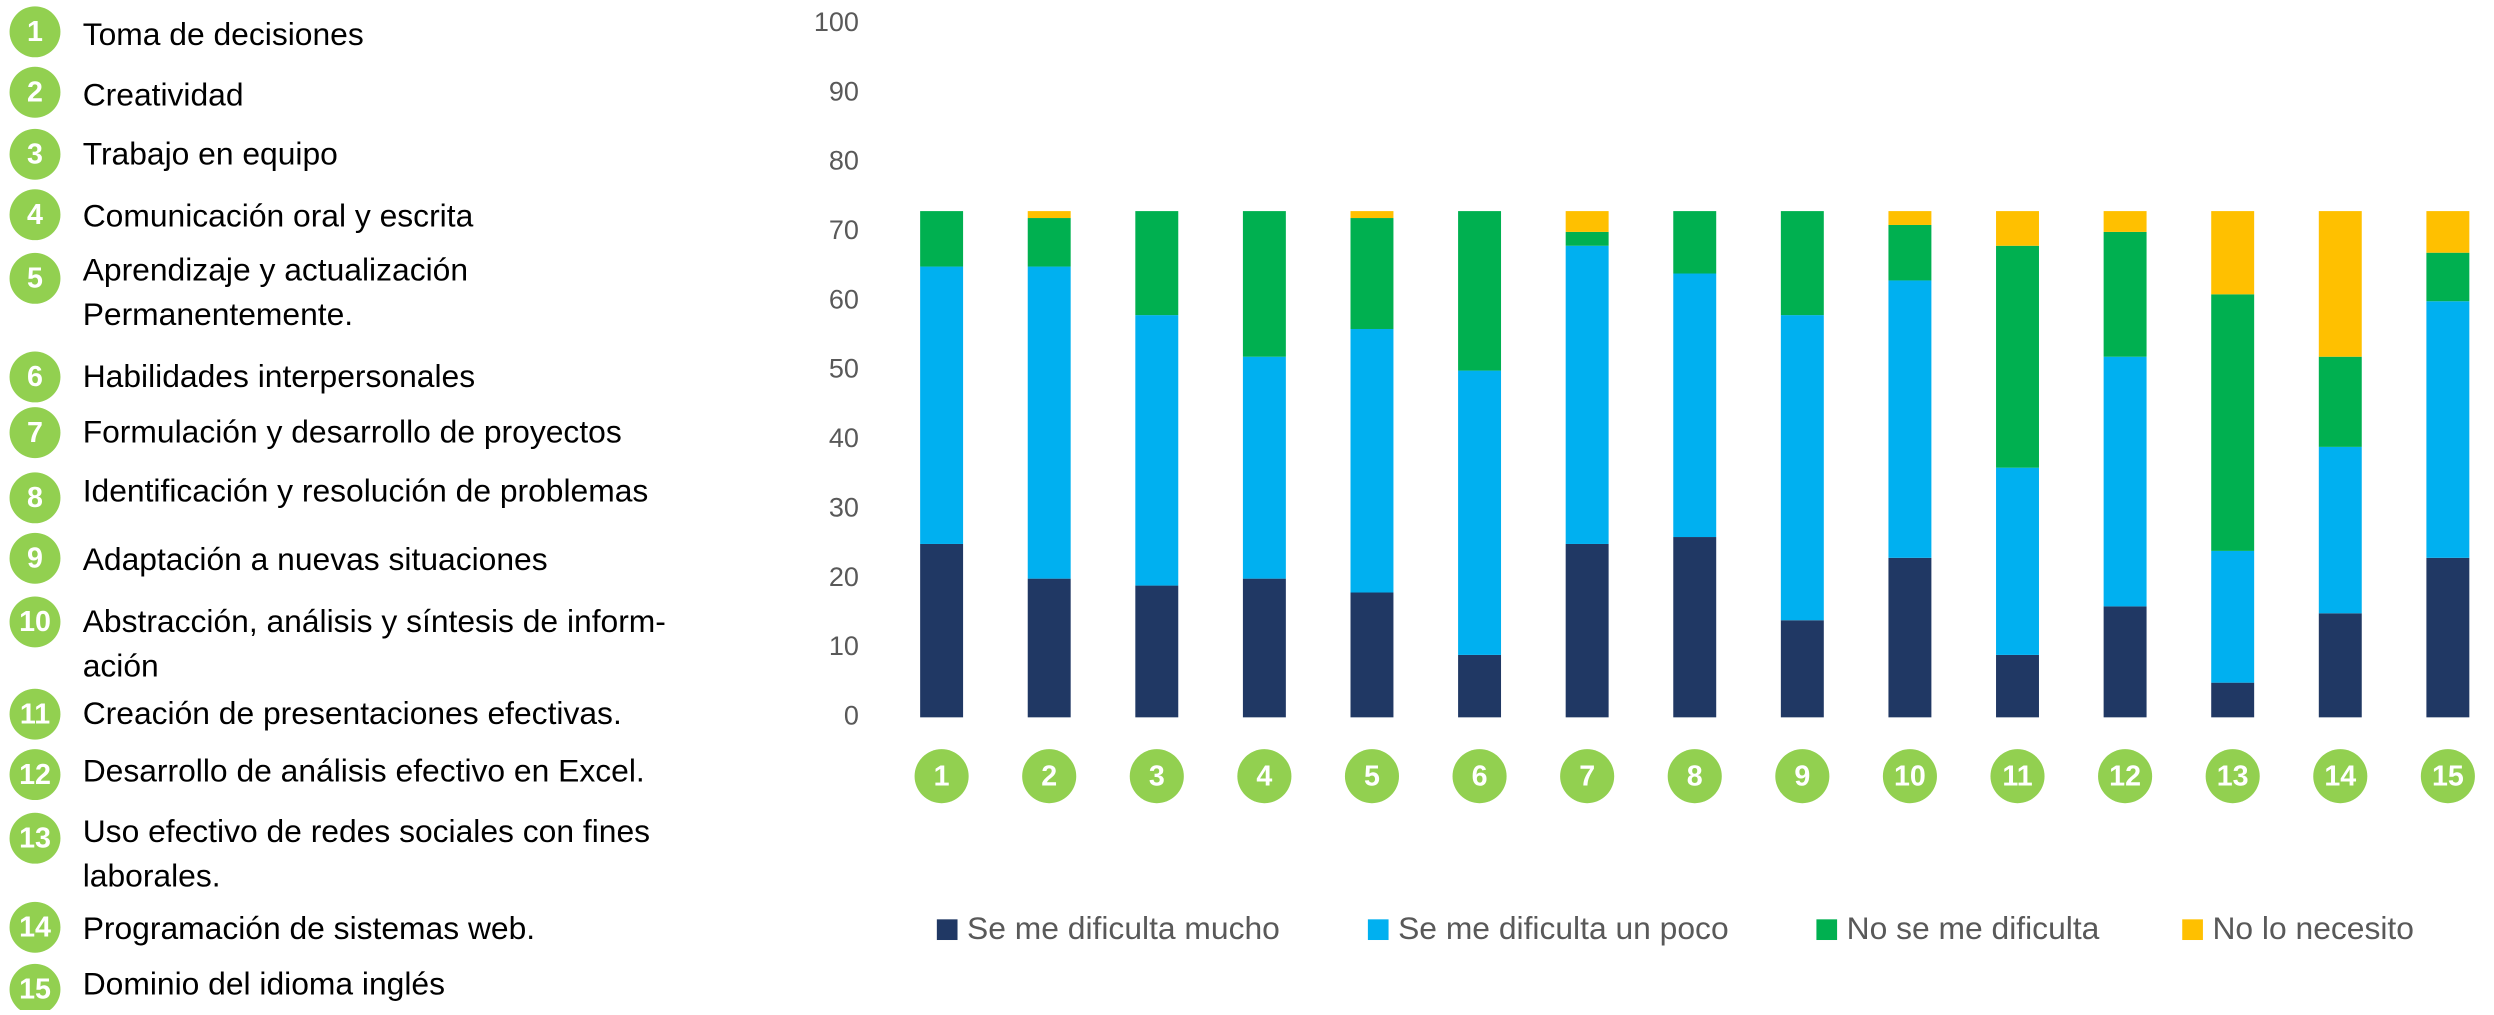 The width and height of the screenshot is (2494, 1015). I want to click on item-number: 4, so click(35, 215).